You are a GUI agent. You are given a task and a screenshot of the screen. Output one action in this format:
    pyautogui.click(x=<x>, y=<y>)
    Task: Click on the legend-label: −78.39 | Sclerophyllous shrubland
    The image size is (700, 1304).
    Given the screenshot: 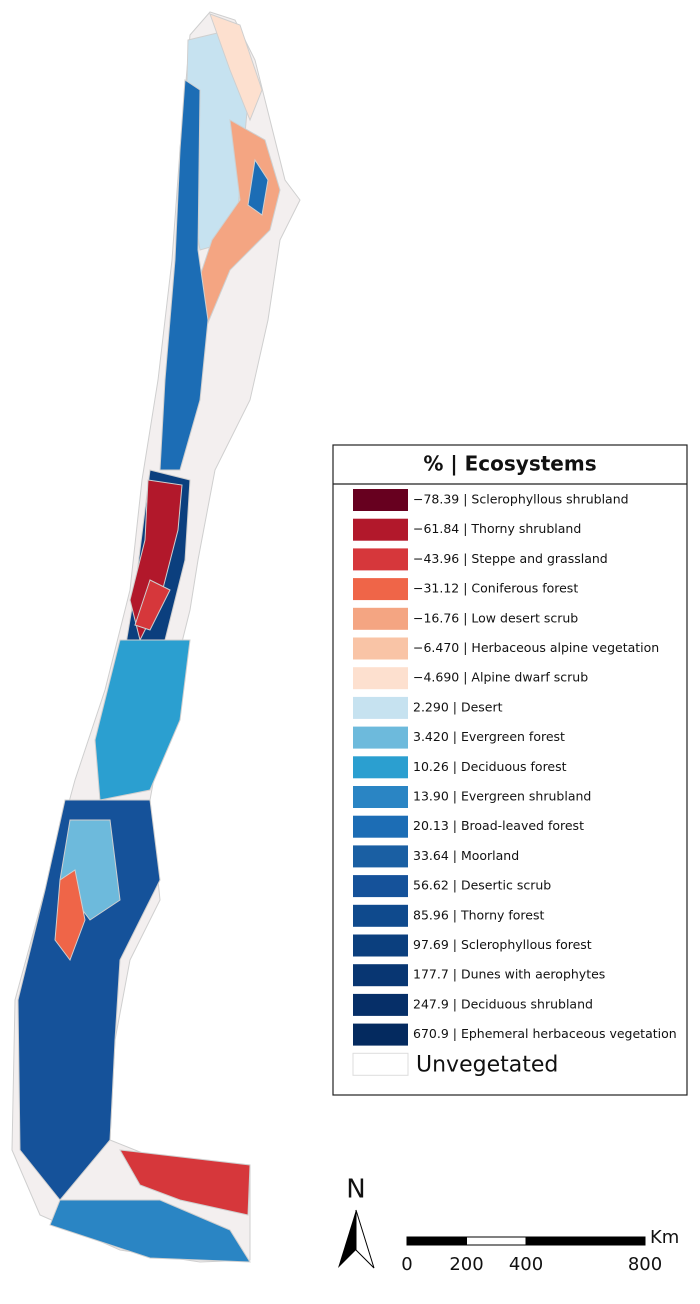 What is the action you would take?
    pyautogui.click(x=521, y=499)
    